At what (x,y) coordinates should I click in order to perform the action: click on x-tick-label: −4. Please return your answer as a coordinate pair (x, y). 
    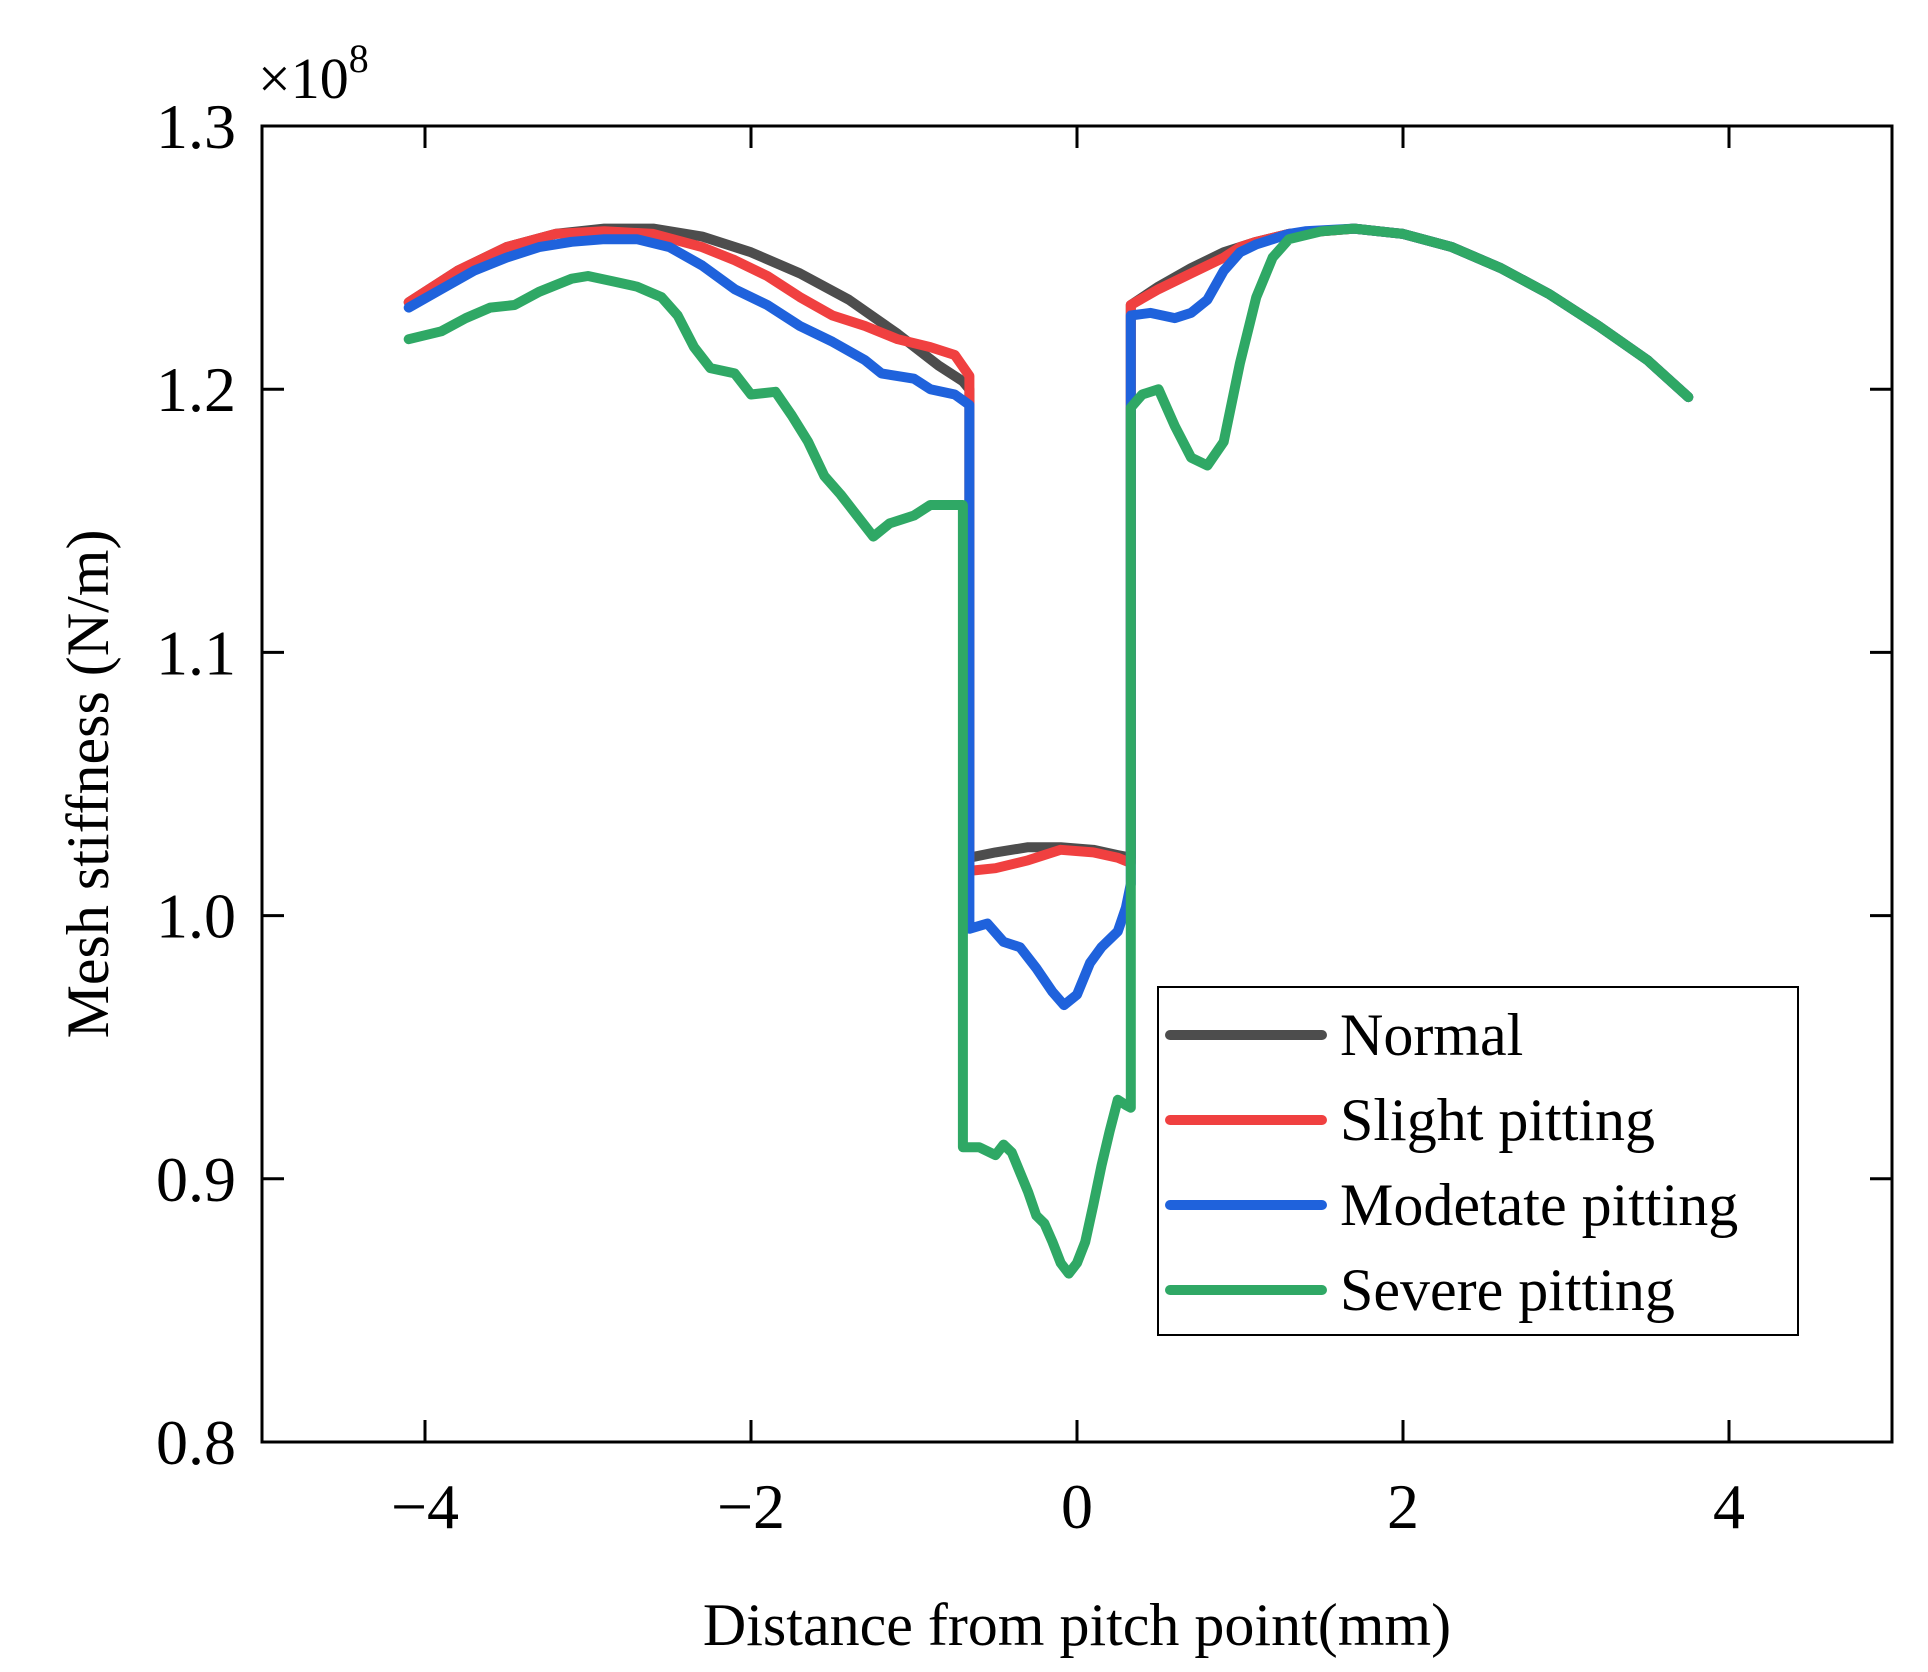
    Looking at the image, I should click on (425, 1506).